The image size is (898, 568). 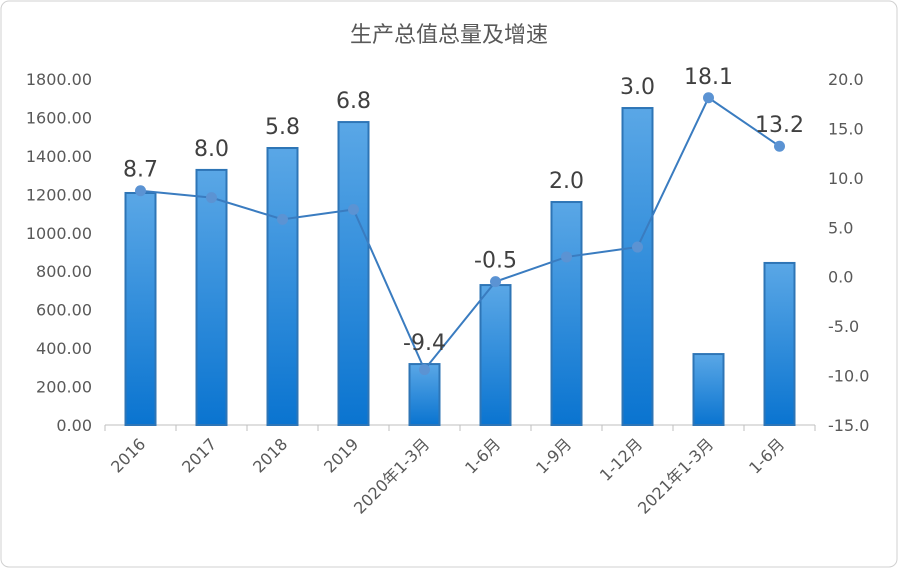 I want to click on growth-rate-data-label: 18.1, so click(x=708, y=77).